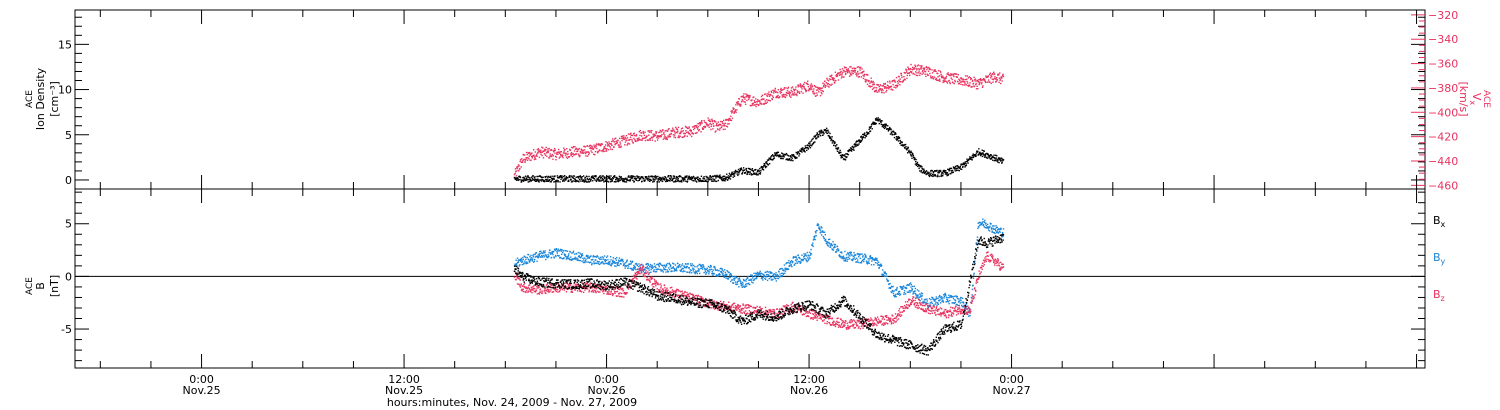  Describe the element at coordinates (1474, 98) in the screenshot. I see `top-ylabel-right: ACE Vx [km/s]` at that location.